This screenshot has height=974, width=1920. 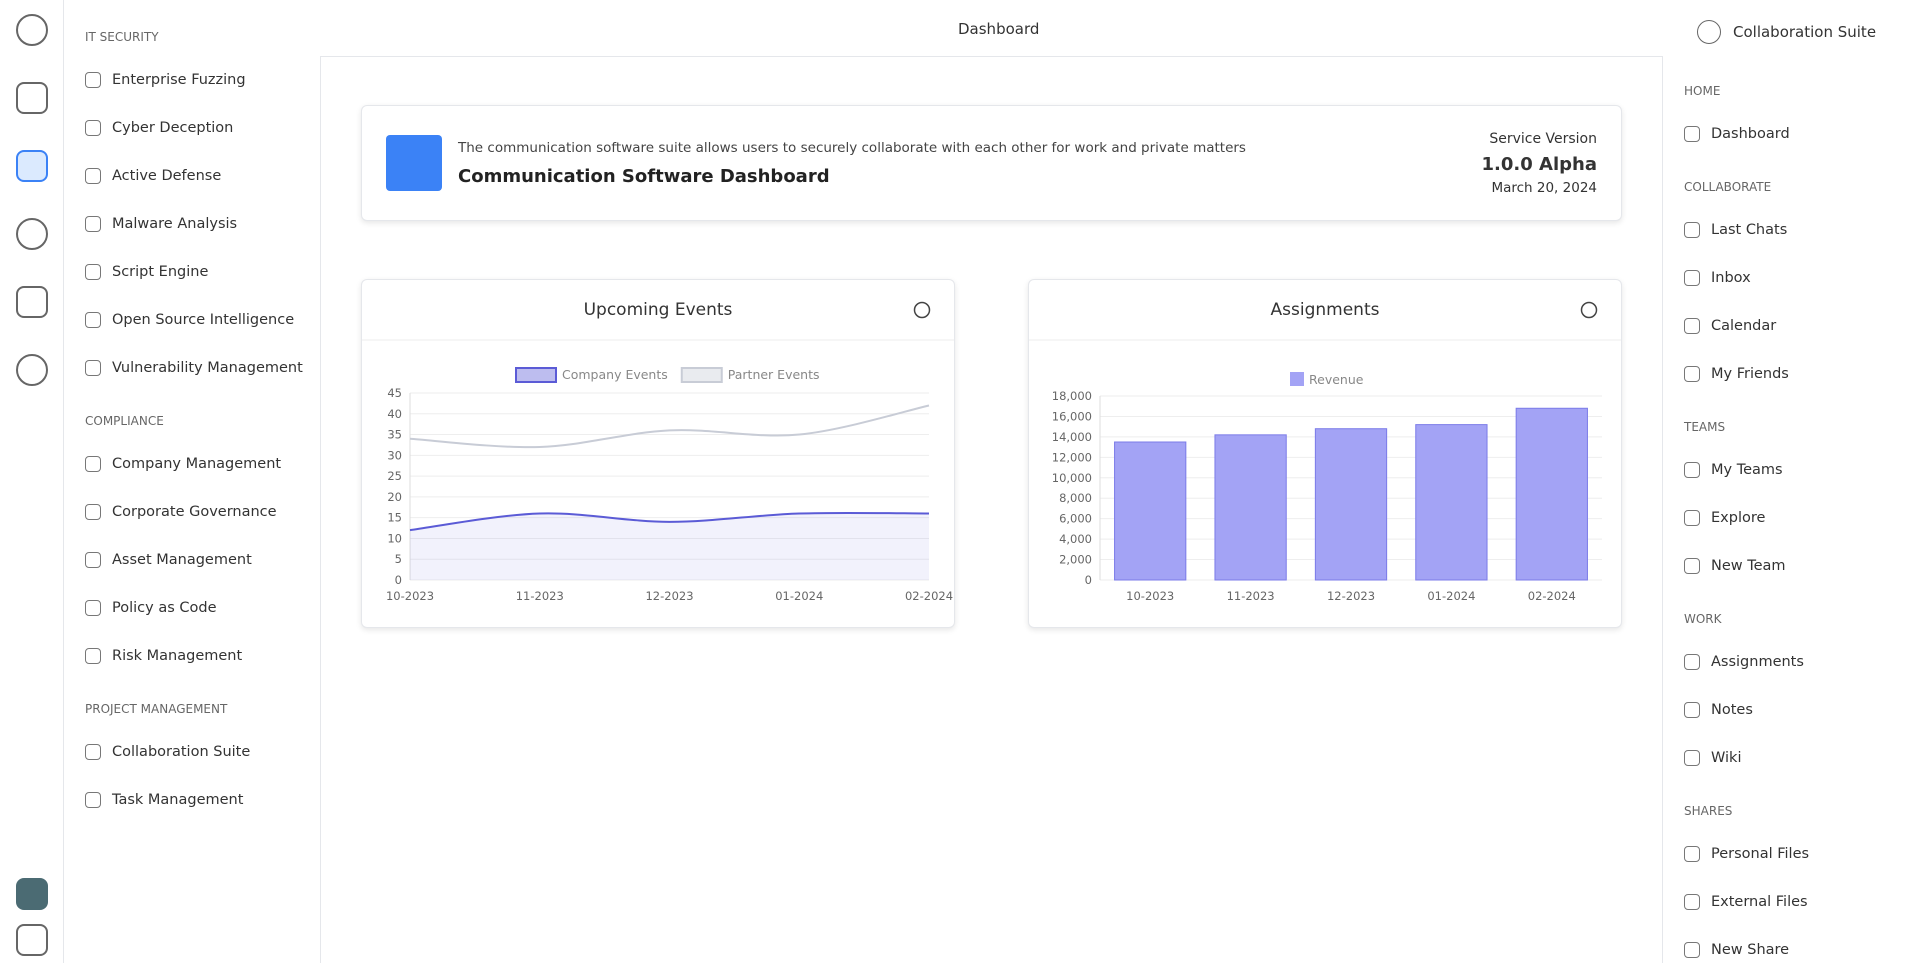 I want to click on nav-item: New Team, so click(x=1799, y=566).